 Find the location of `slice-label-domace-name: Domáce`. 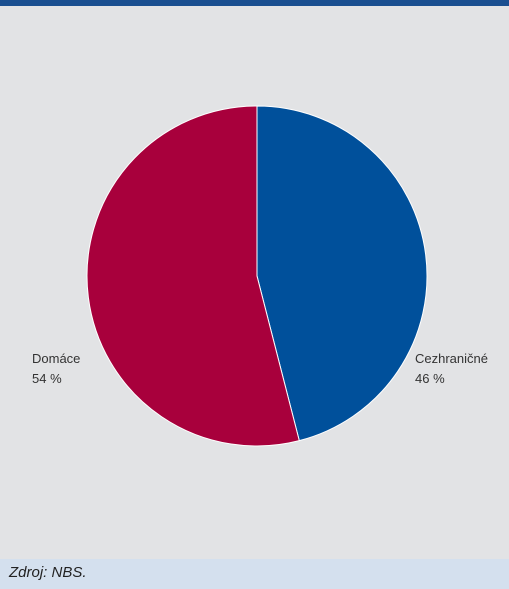

slice-label-domace-name: Domáce is located at coordinates (56, 358).